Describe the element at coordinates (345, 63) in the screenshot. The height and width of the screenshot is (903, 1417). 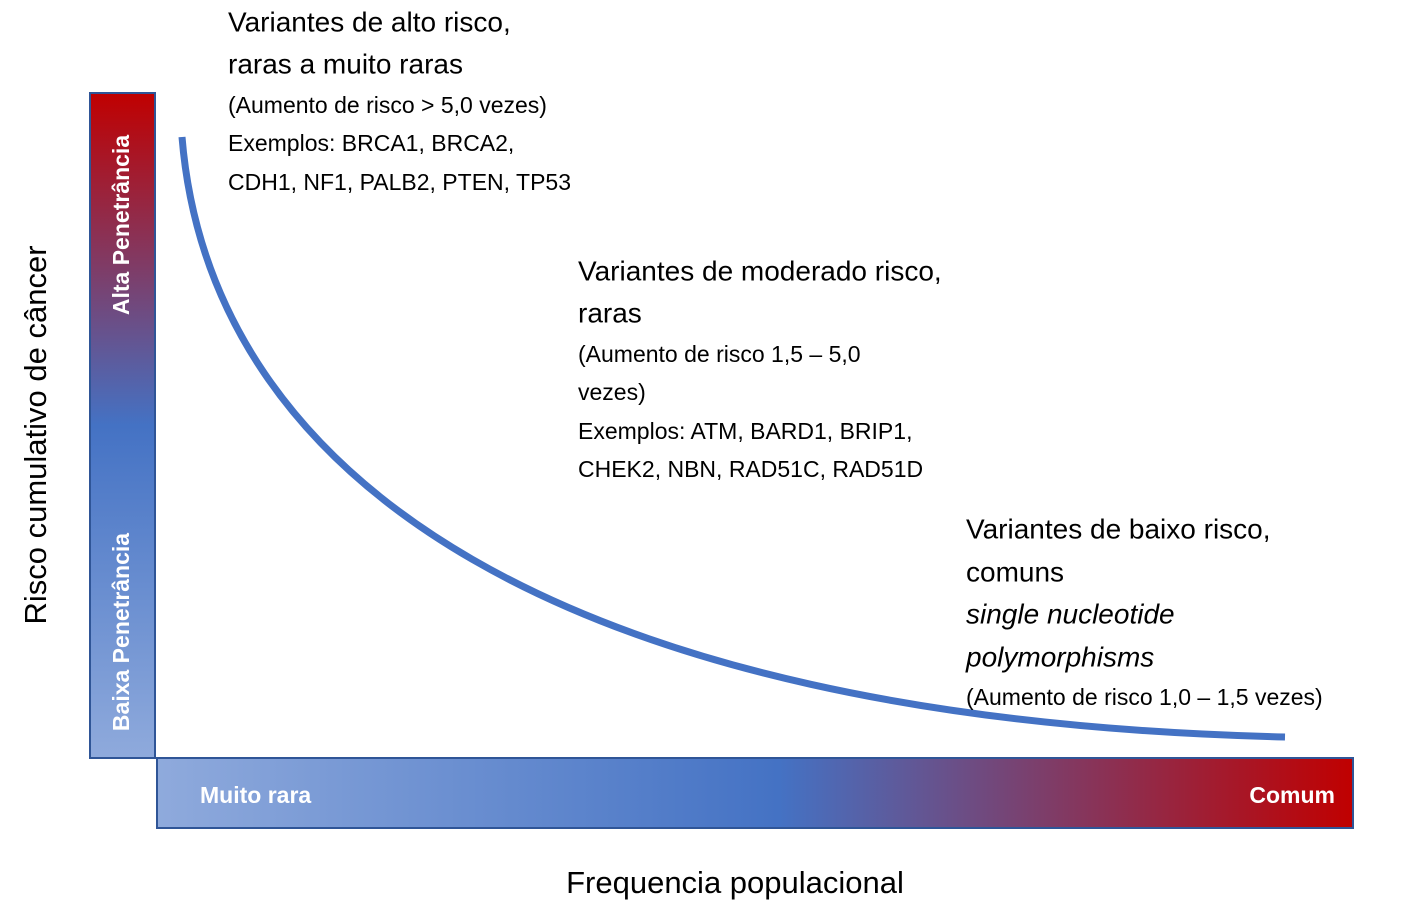
I see `group-line: raras a muito raras` at that location.